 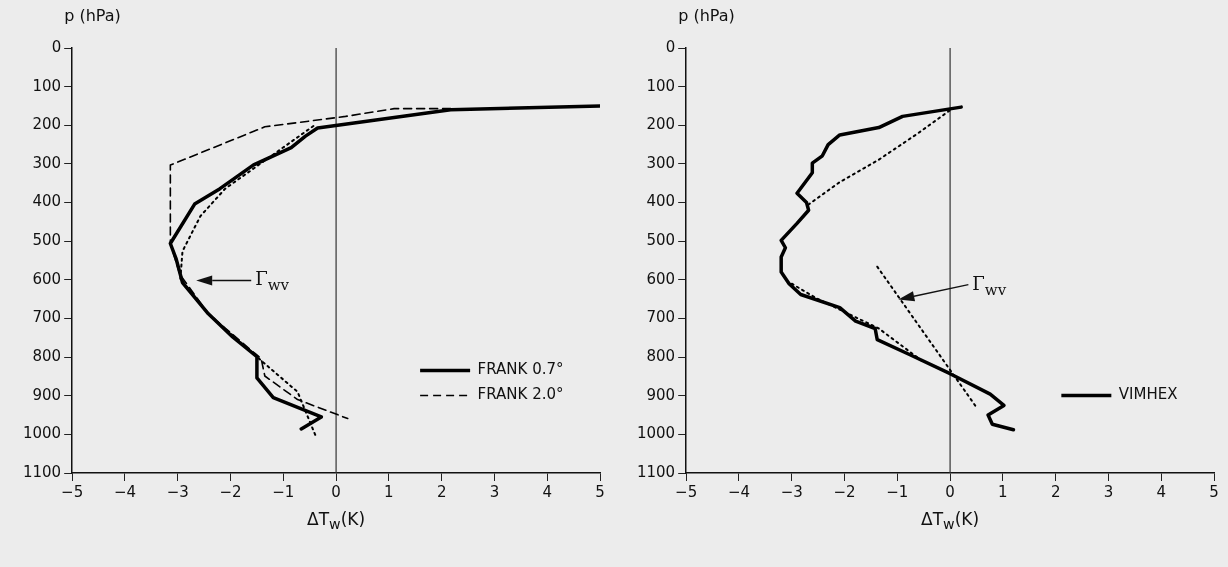 I want to click on line-series, so click(x=879, y=157).